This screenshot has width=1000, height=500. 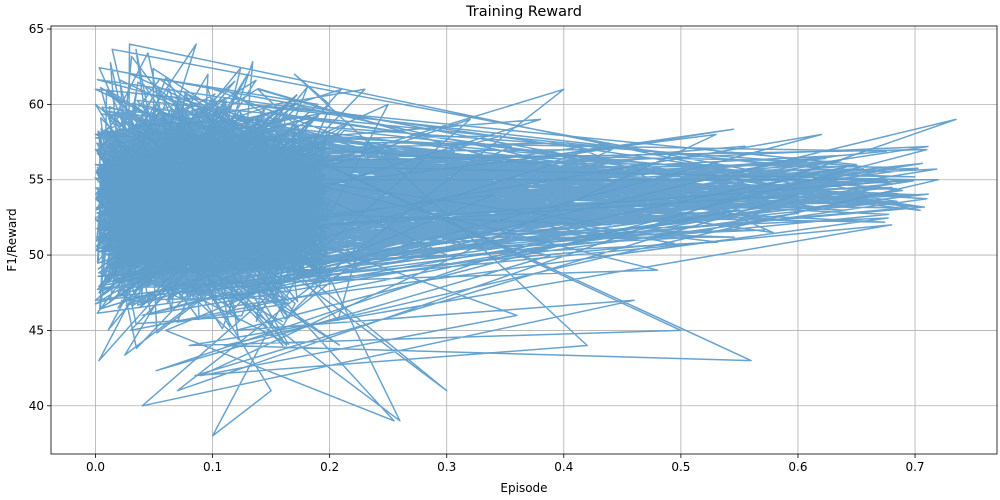 I want to click on y-tick-label: 45, so click(x=36, y=330).